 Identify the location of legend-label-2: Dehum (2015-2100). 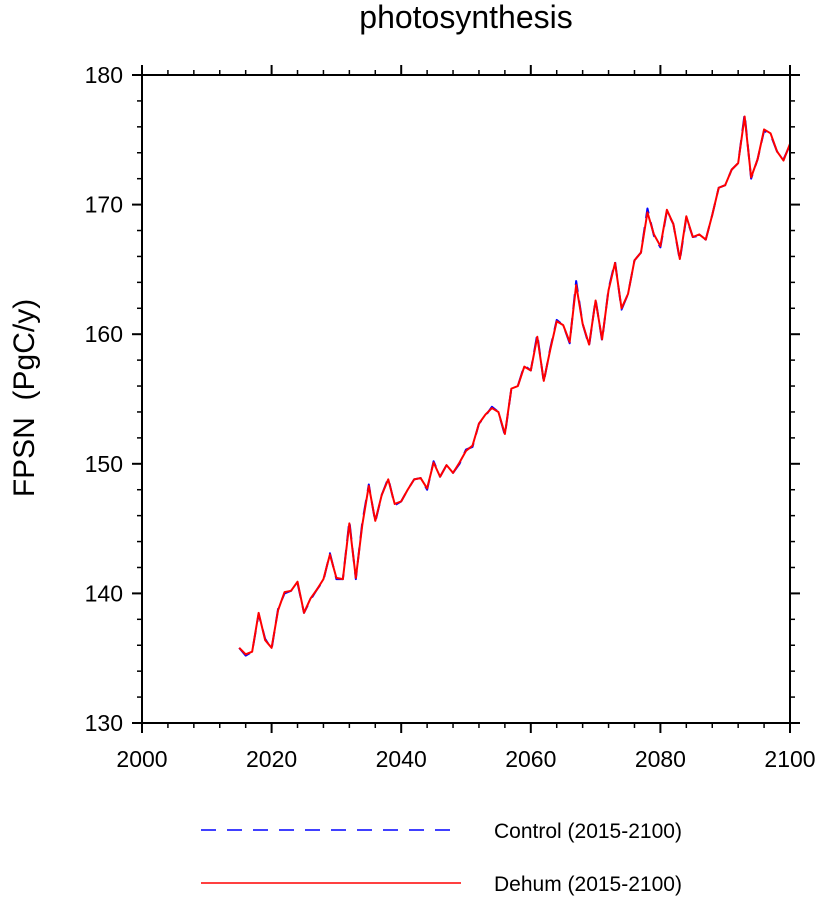
(588, 884).